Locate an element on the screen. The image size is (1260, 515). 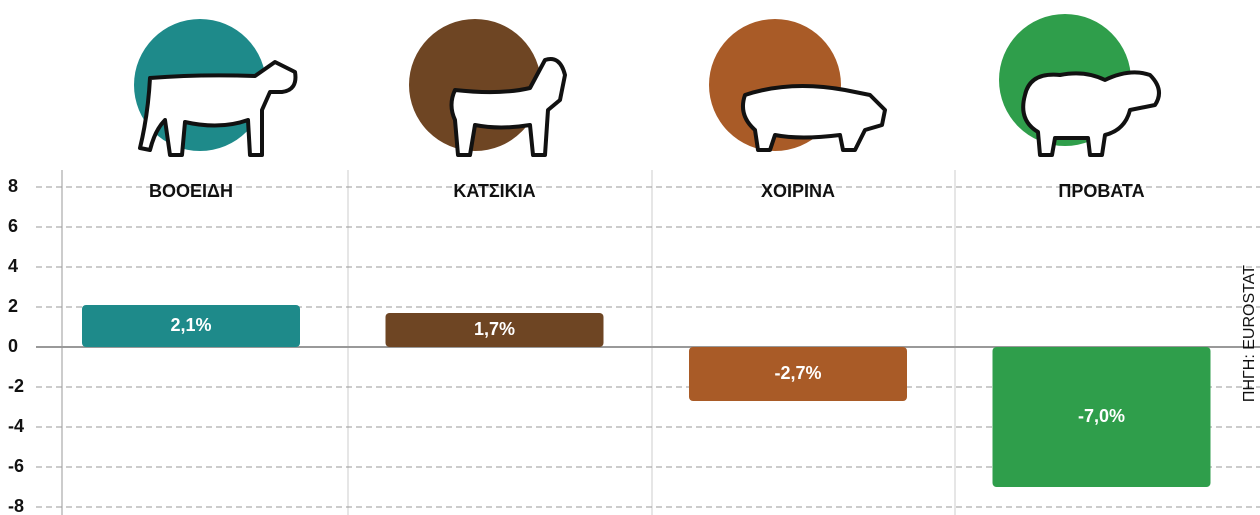
y-tick-label: 4 is located at coordinates (13, 266).